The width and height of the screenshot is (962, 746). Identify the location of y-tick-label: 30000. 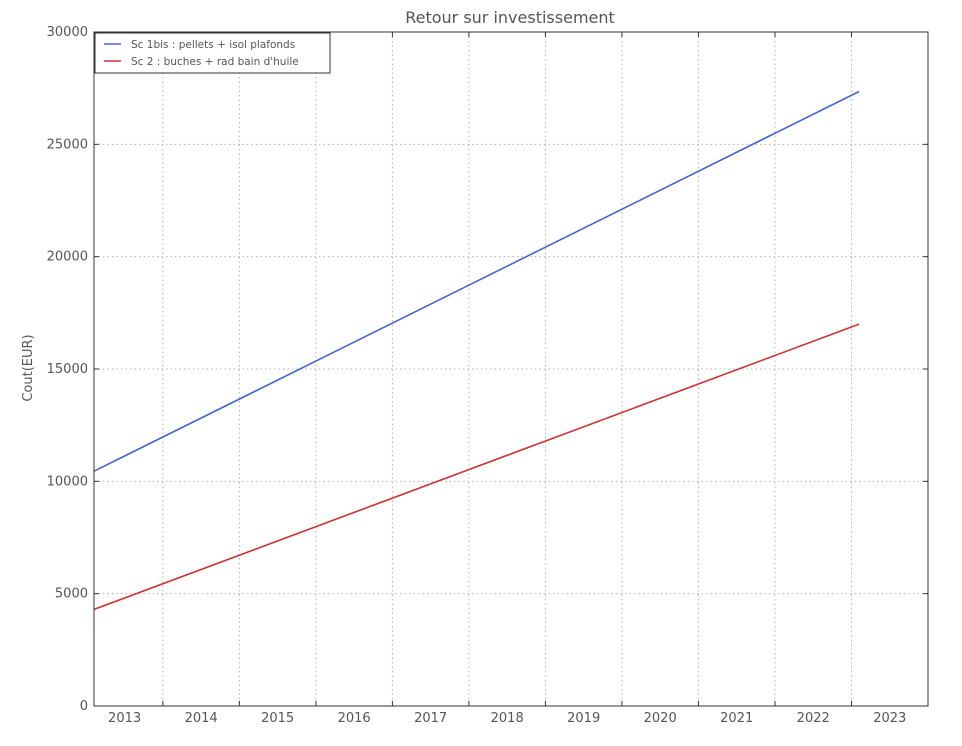
(67, 32).